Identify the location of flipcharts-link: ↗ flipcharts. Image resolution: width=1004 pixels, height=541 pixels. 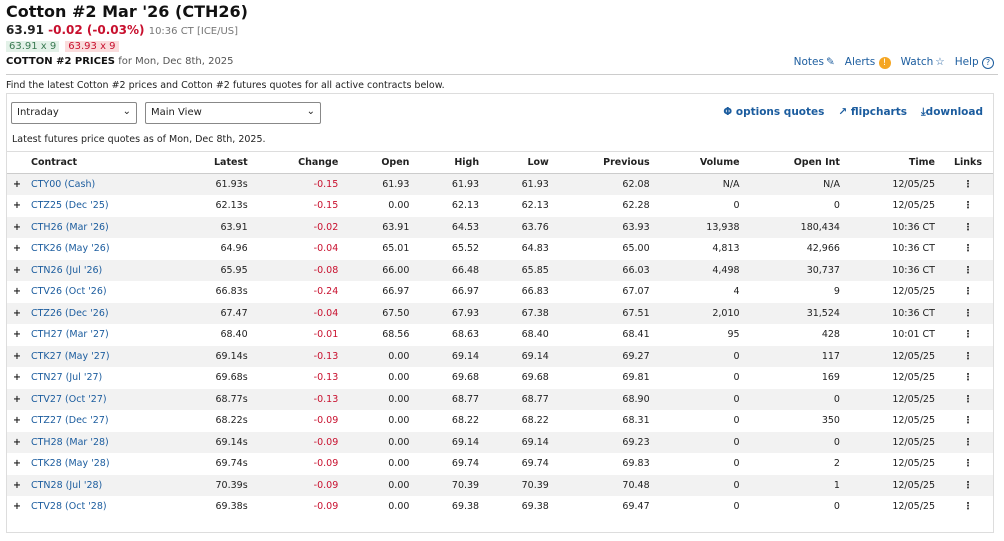
(872, 112).